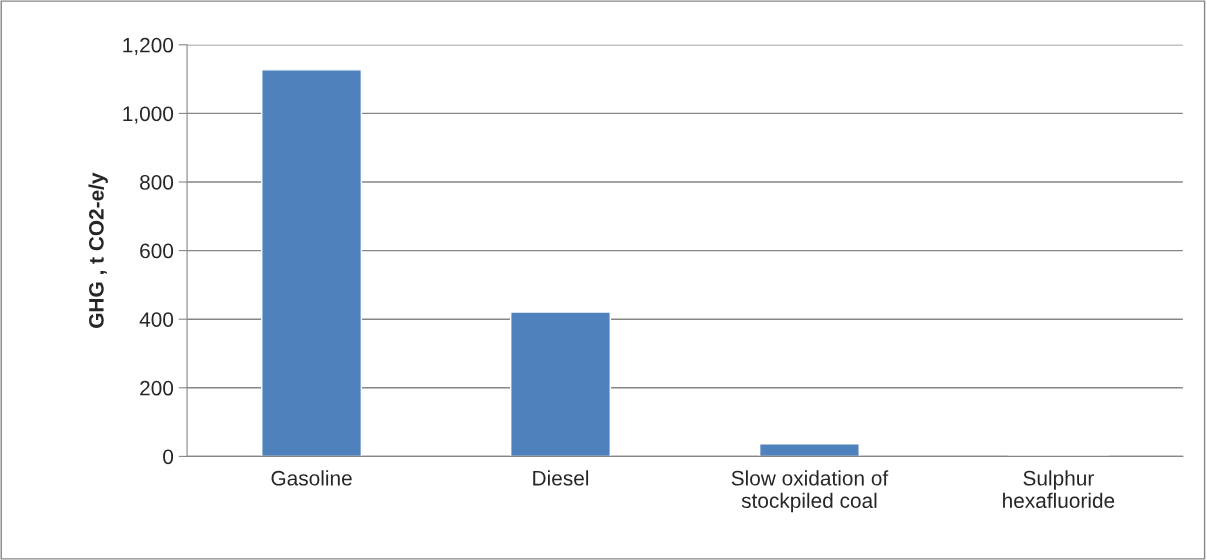 This screenshot has height=560, width=1207. I want to click on x-tick-label: Diesel, so click(561, 478).